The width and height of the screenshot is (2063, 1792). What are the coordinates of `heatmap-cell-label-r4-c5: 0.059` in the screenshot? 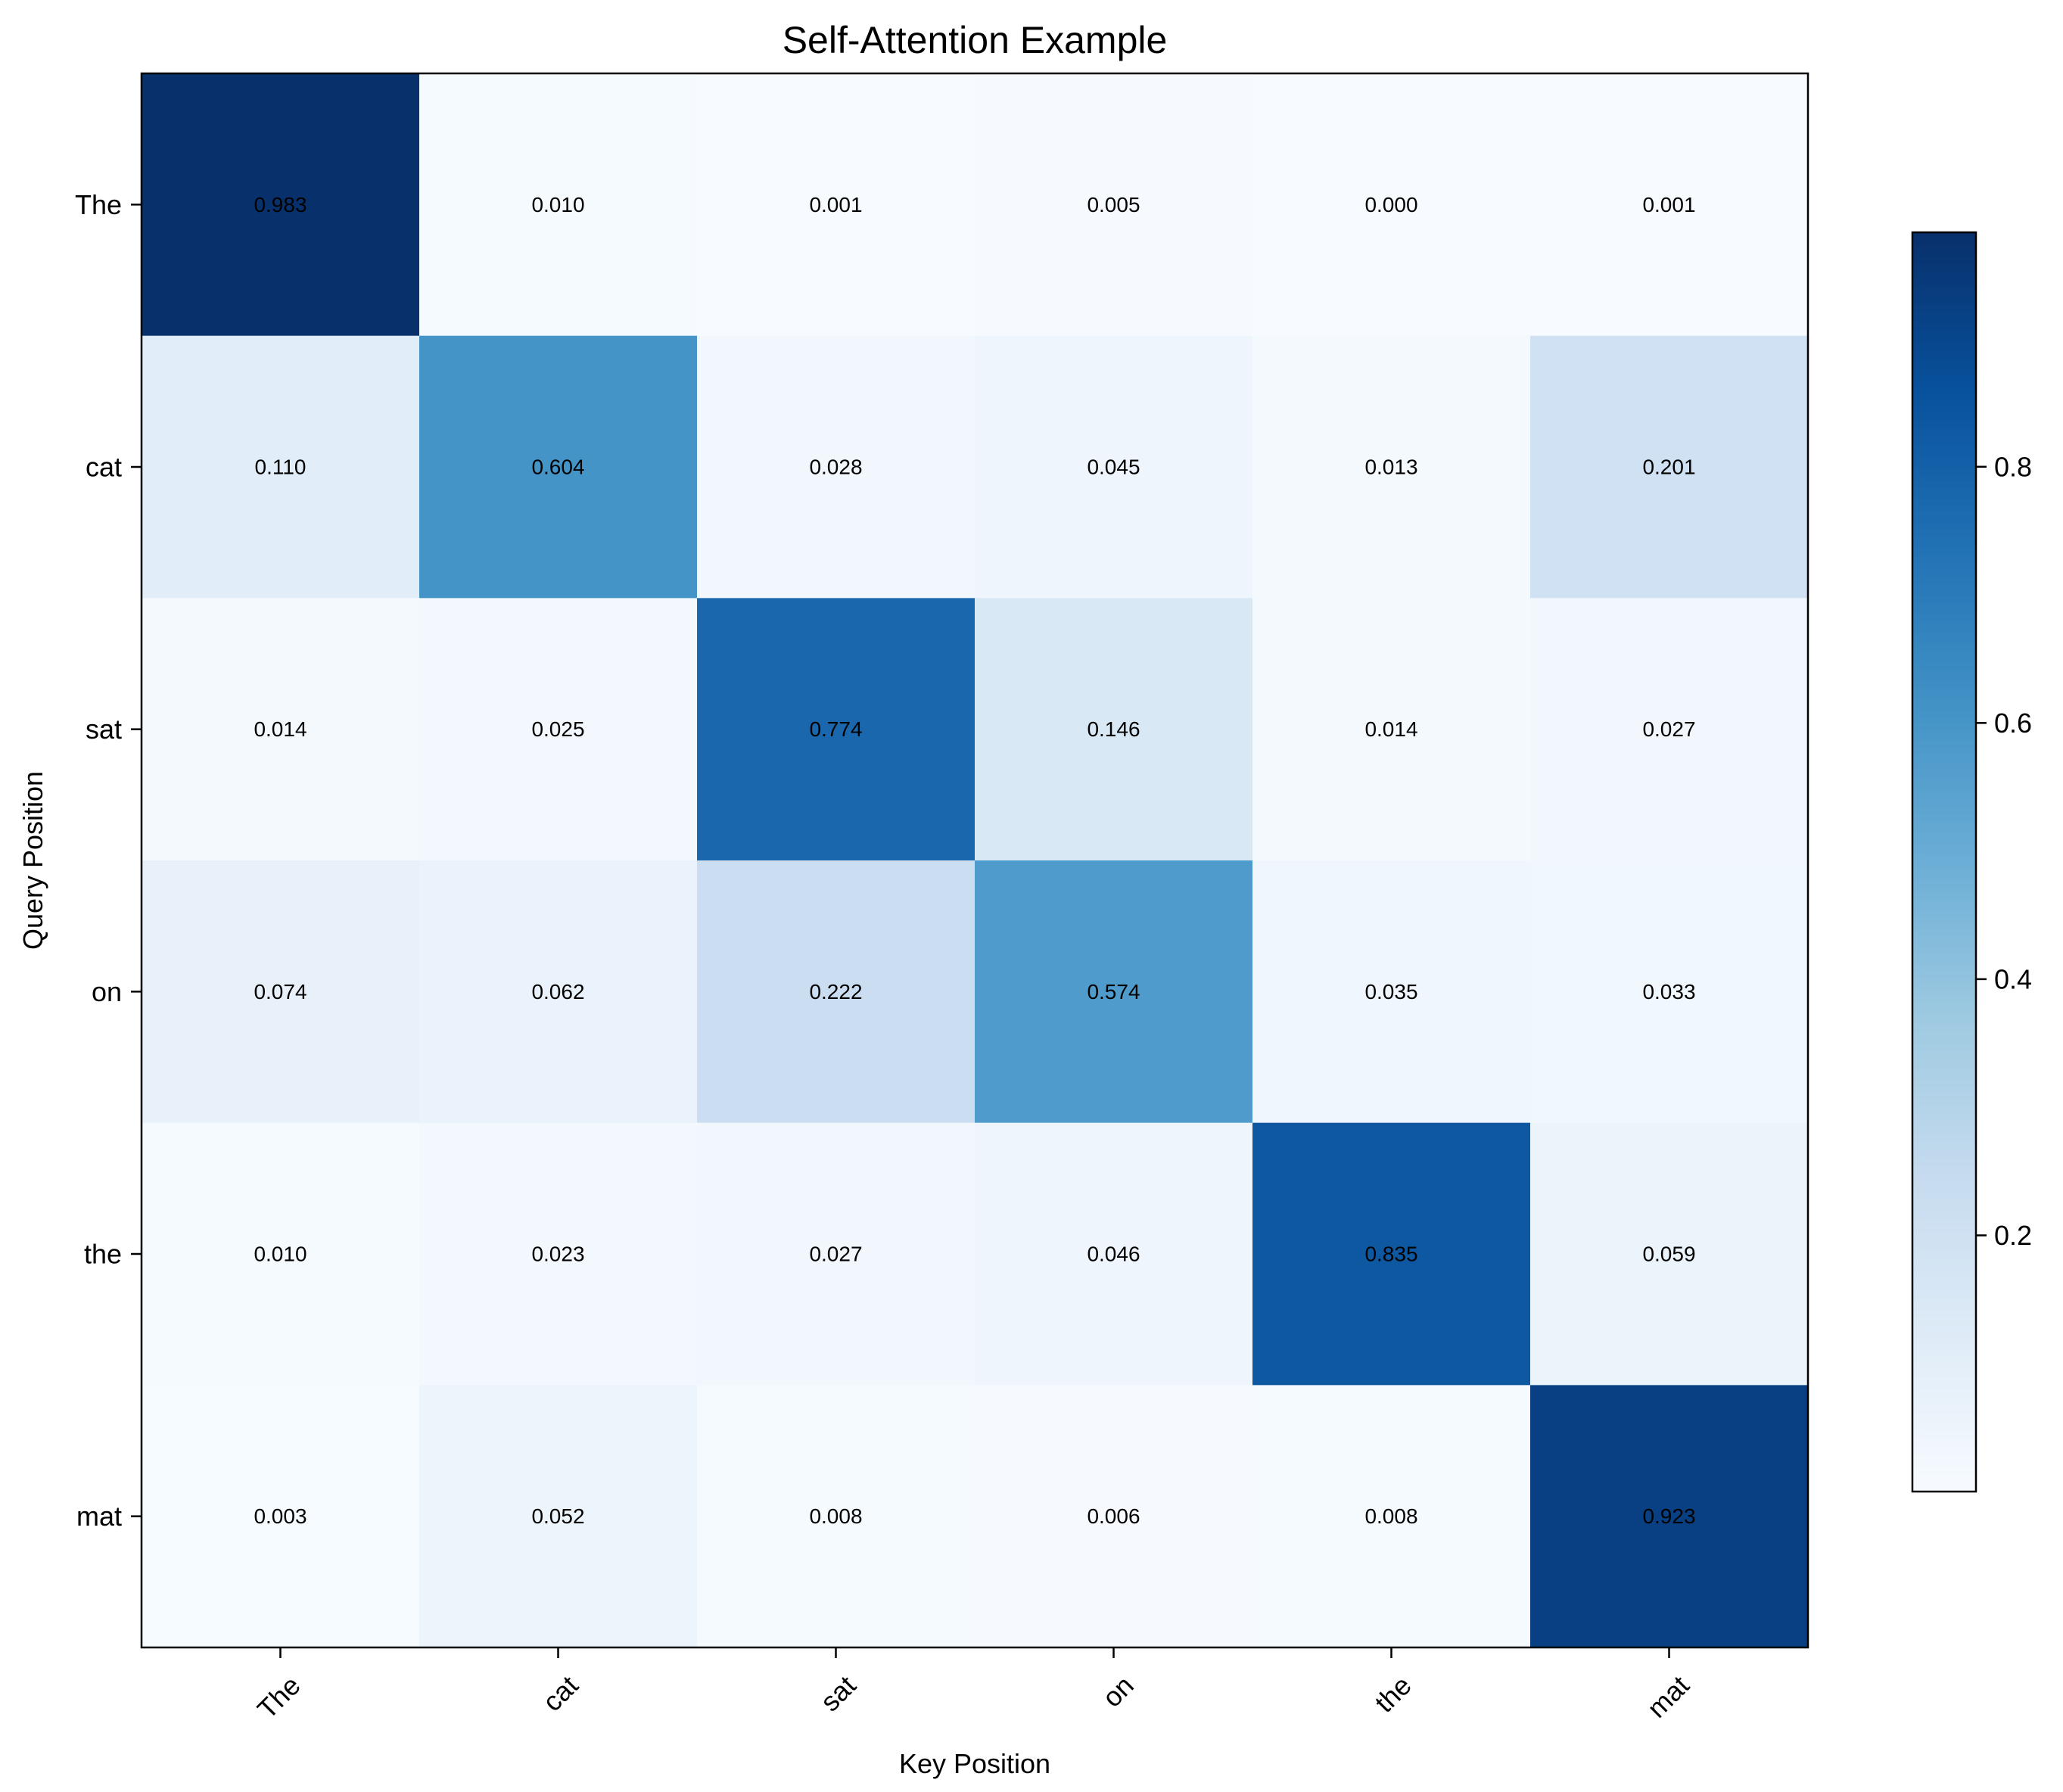 It's located at (1668, 1254).